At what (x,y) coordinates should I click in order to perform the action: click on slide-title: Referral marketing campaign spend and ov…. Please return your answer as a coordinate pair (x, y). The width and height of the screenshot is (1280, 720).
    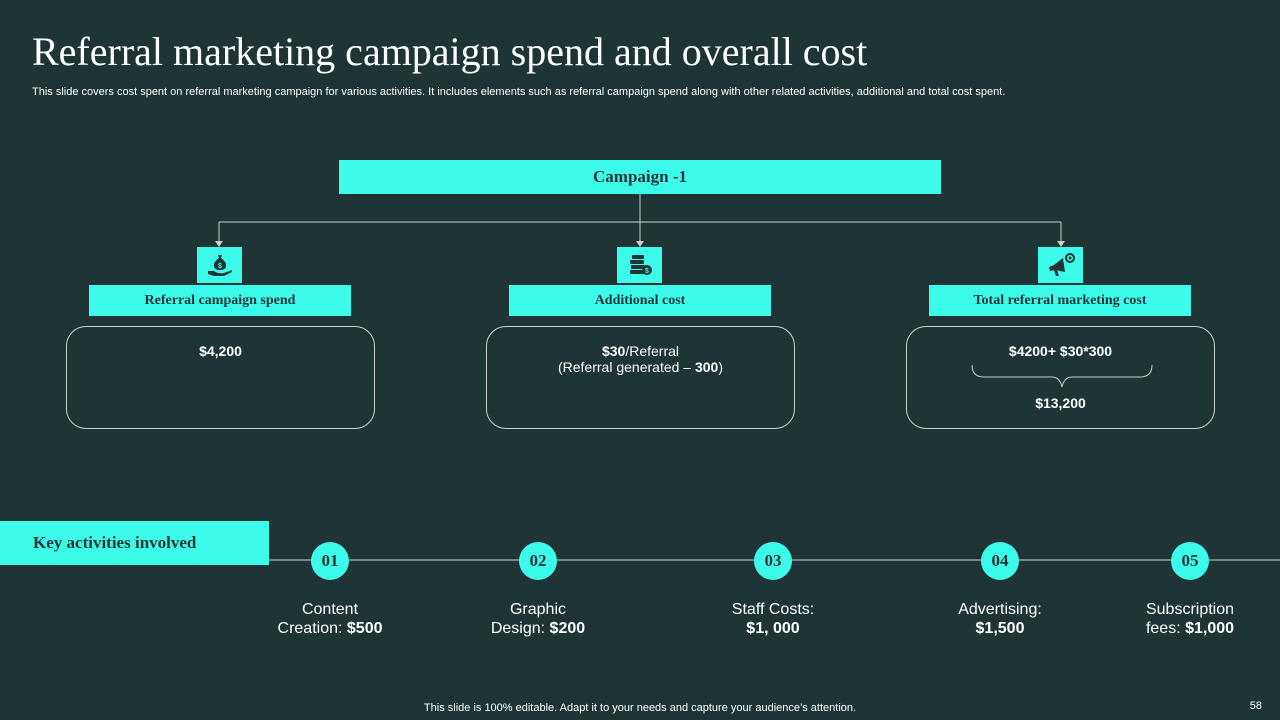
    Looking at the image, I should click on (450, 51).